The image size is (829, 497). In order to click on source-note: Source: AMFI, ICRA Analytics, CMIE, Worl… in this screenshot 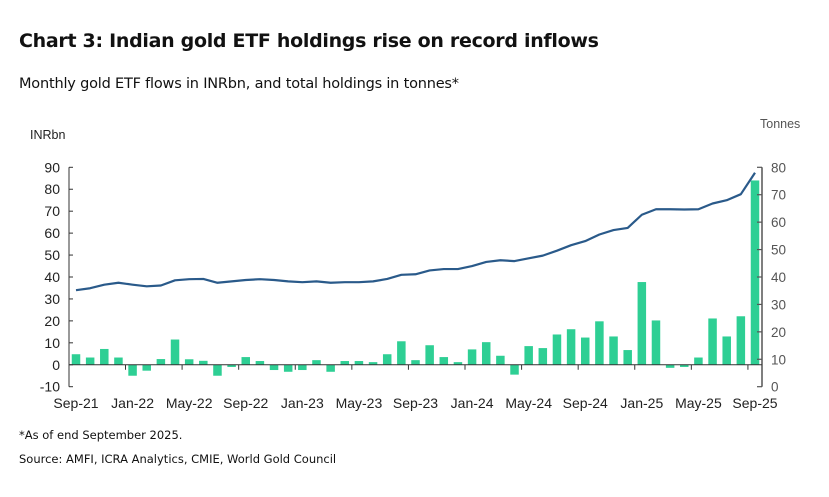, I will do `click(178, 459)`.